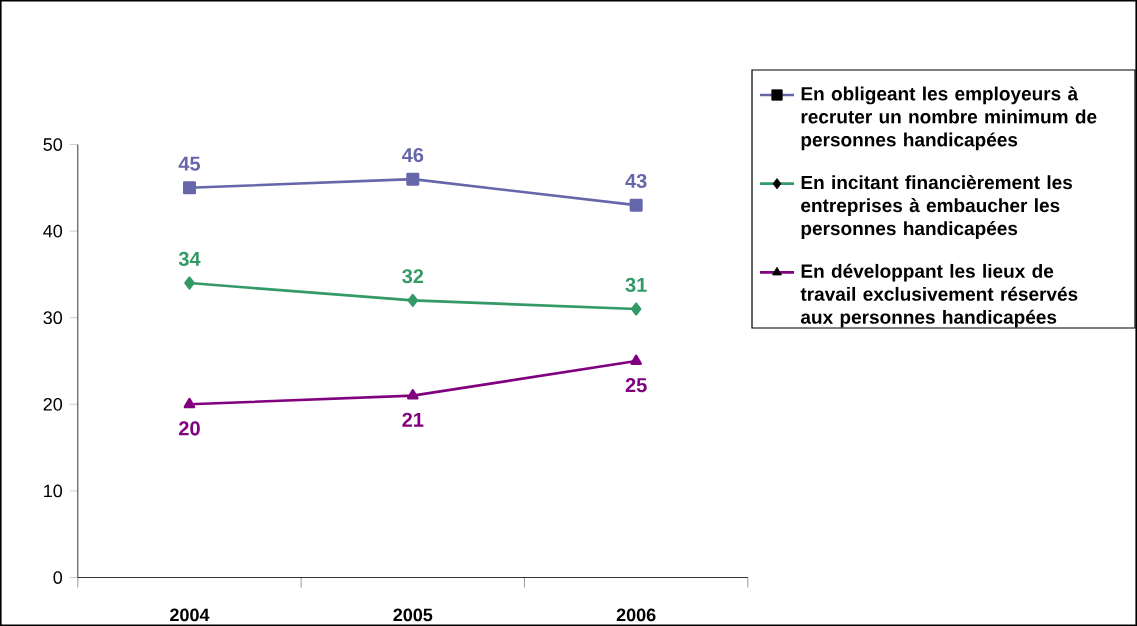 The image size is (1137, 626). I want to click on y-tick-label: 0, so click(58, 577).